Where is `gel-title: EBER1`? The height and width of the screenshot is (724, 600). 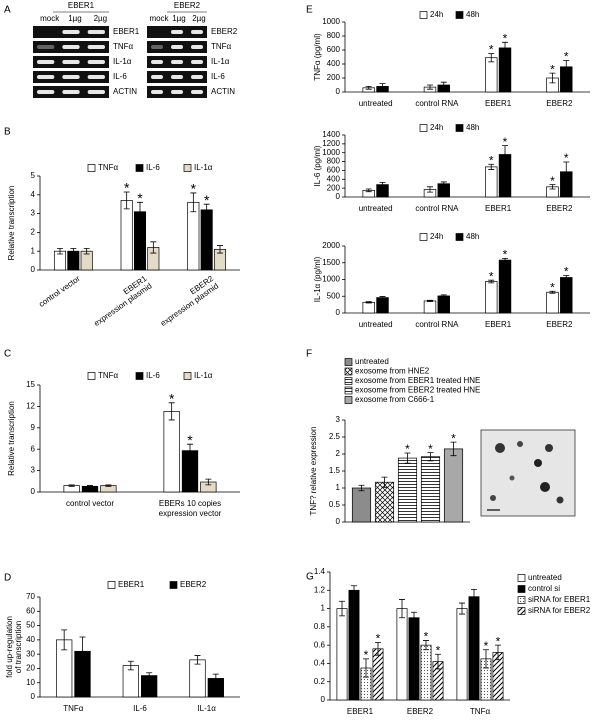
gel-title: EBER1 is located at coordinates (81, 5).